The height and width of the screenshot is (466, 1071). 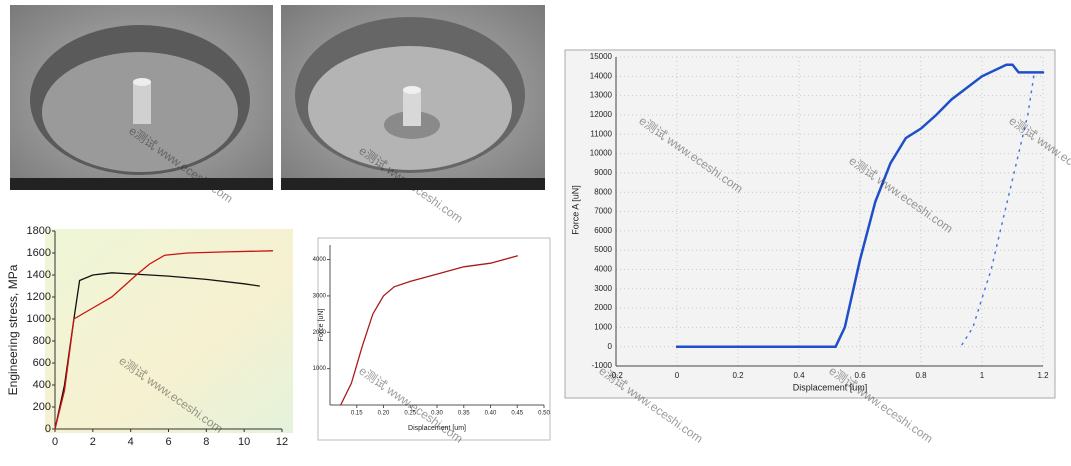 I want to click on y-tick-label: 1600, so click(x=39, y=253).